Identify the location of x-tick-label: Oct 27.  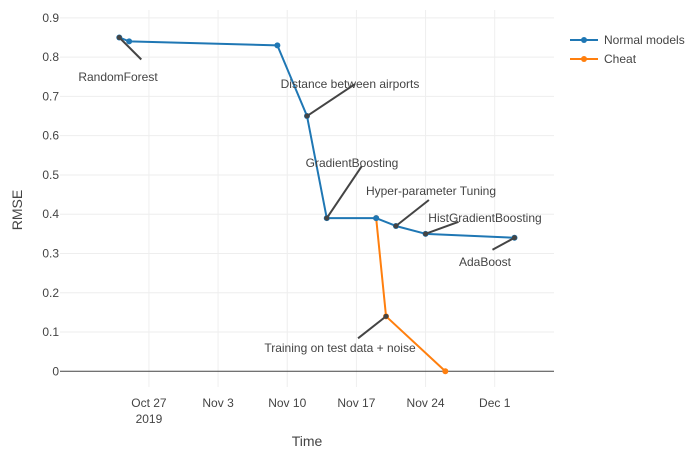
(149, 403).